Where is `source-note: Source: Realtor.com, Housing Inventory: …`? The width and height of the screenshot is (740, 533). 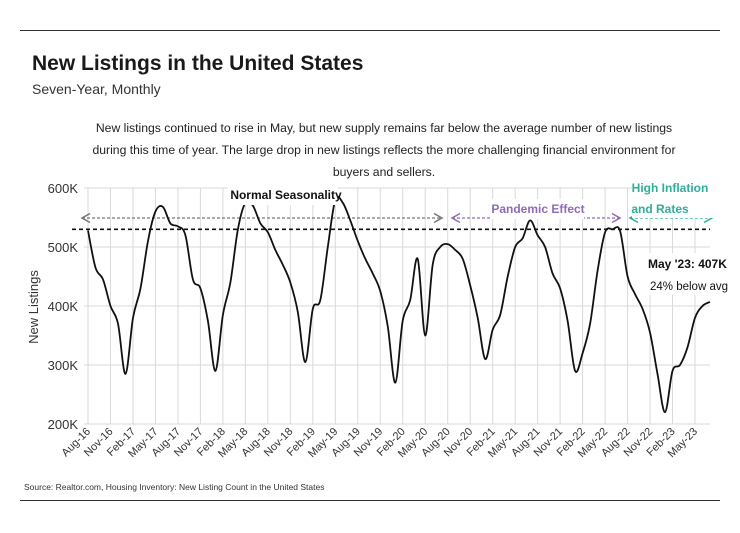 source-note: Source: Realtor.com, Housing Inventory: … is located at coordinates (174, 487).